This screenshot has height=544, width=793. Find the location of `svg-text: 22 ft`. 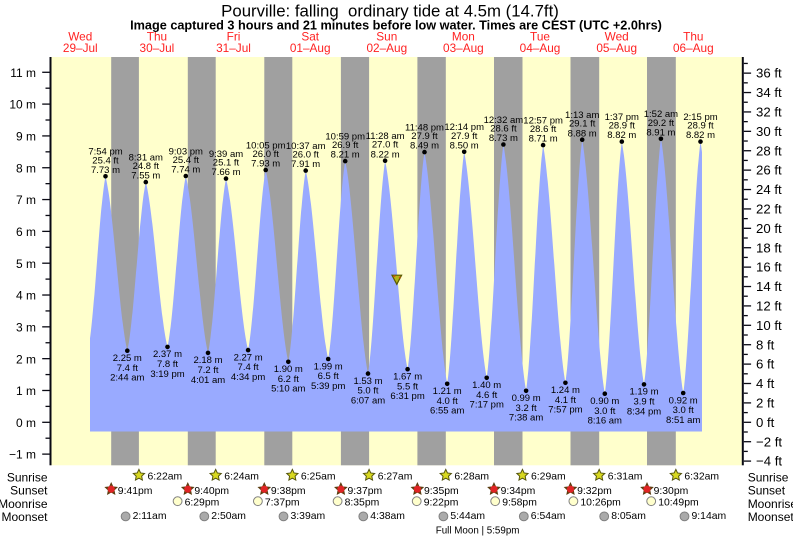

svg-text: 22 ft is located at coordinates (769, 209).